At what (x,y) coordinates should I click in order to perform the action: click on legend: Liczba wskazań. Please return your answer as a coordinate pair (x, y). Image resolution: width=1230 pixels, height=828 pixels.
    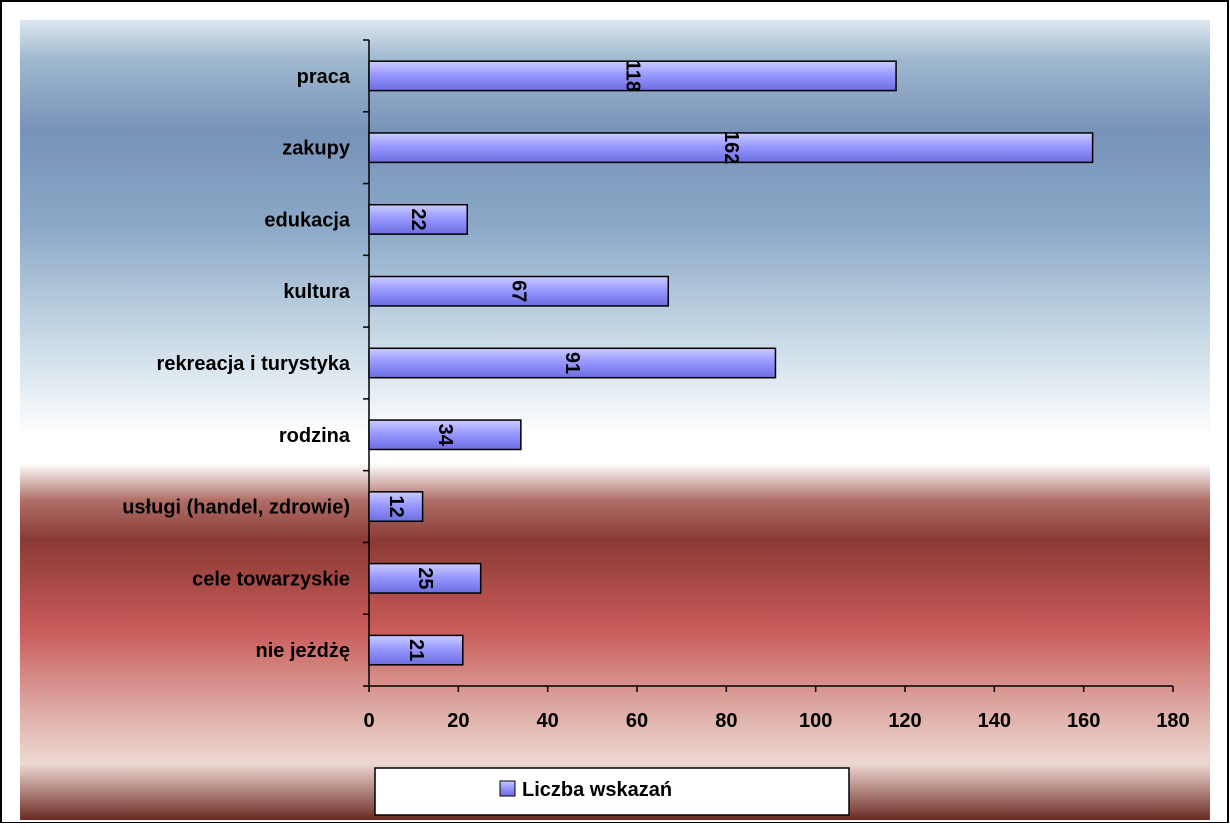
    Looking at the image, I should click on (612, 791).